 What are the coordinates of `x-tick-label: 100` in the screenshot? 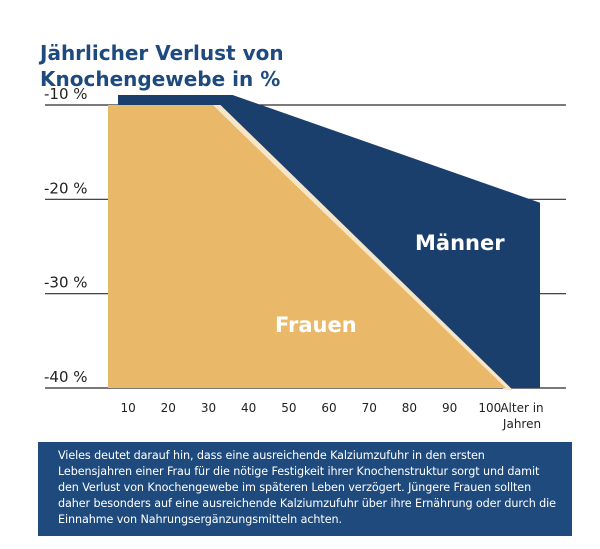 It's located at (489, 408).